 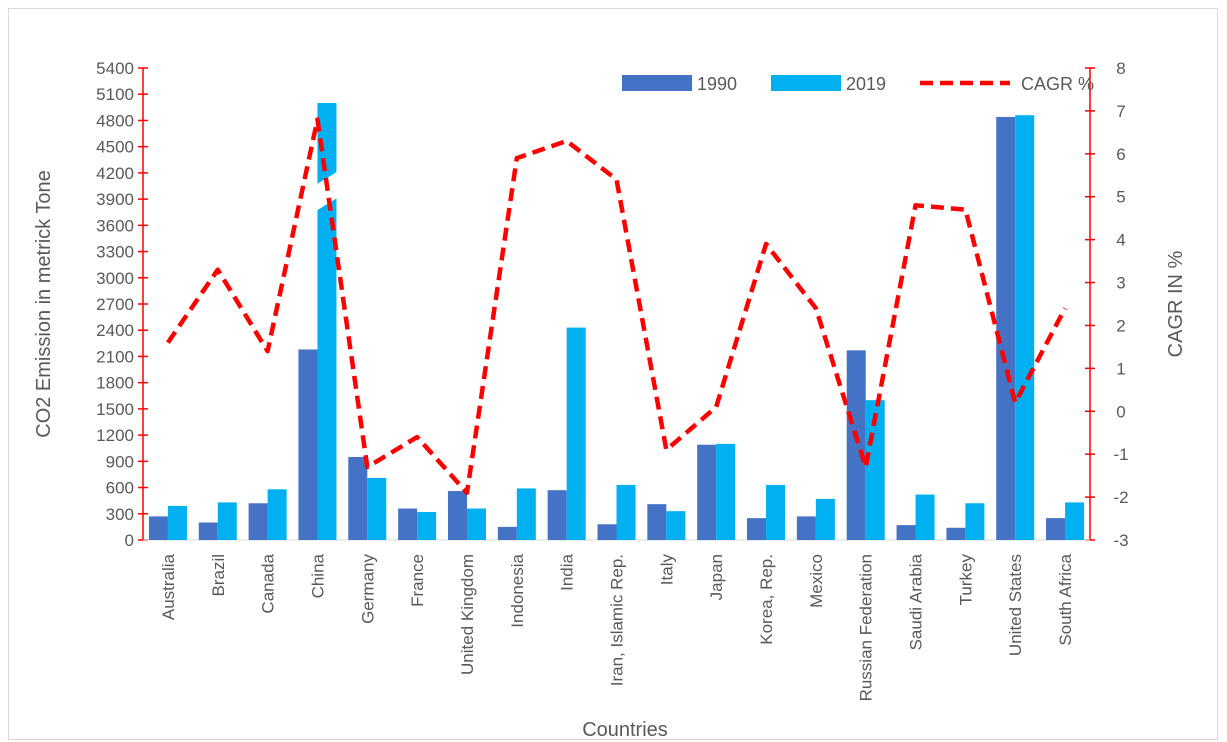 What do you see at coordinates (1120, 197) in the screenshot?
I see `y2-tick-label: 5` at bounding box center [1120, 197].